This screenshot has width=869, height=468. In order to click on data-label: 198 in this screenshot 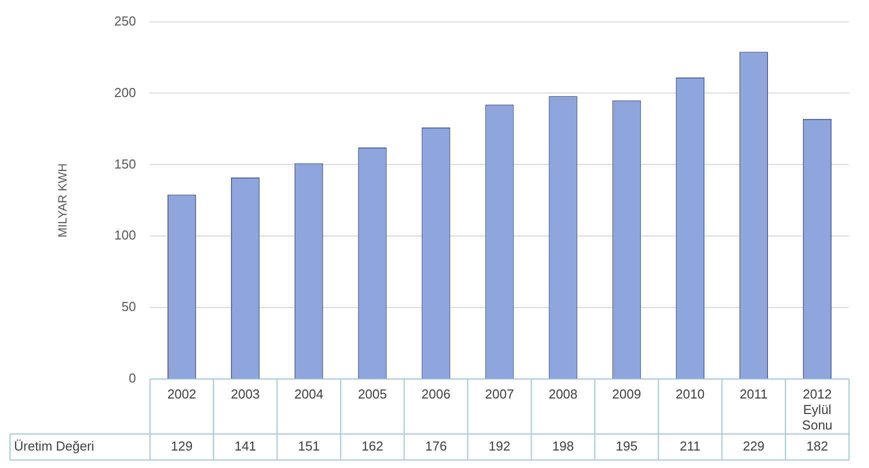, I will do `click(563, 446)`.